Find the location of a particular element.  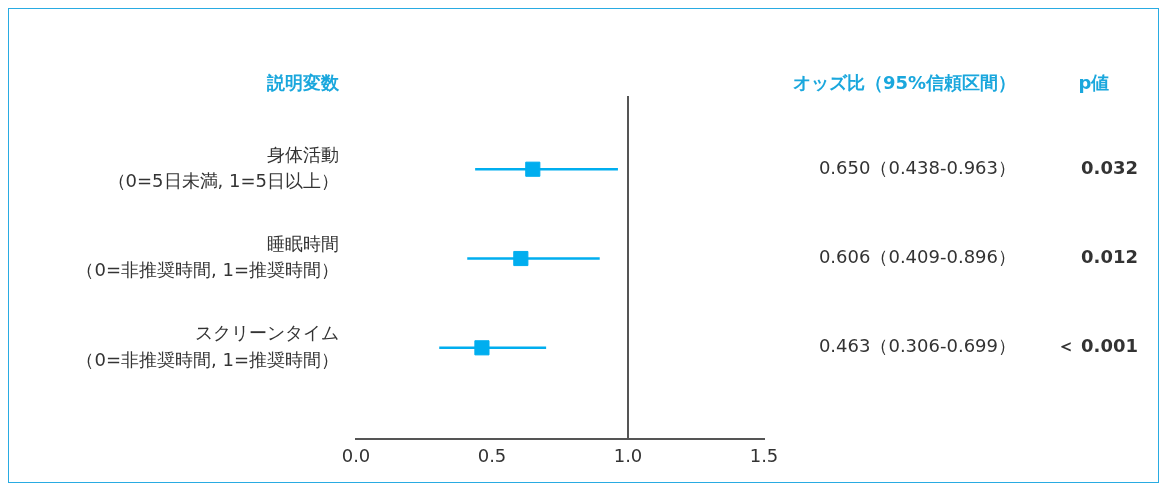

y-tick-label: スクリーンタイム（0=非推奨時間, 1=推奨時間） is located at coordinates (207, 346).